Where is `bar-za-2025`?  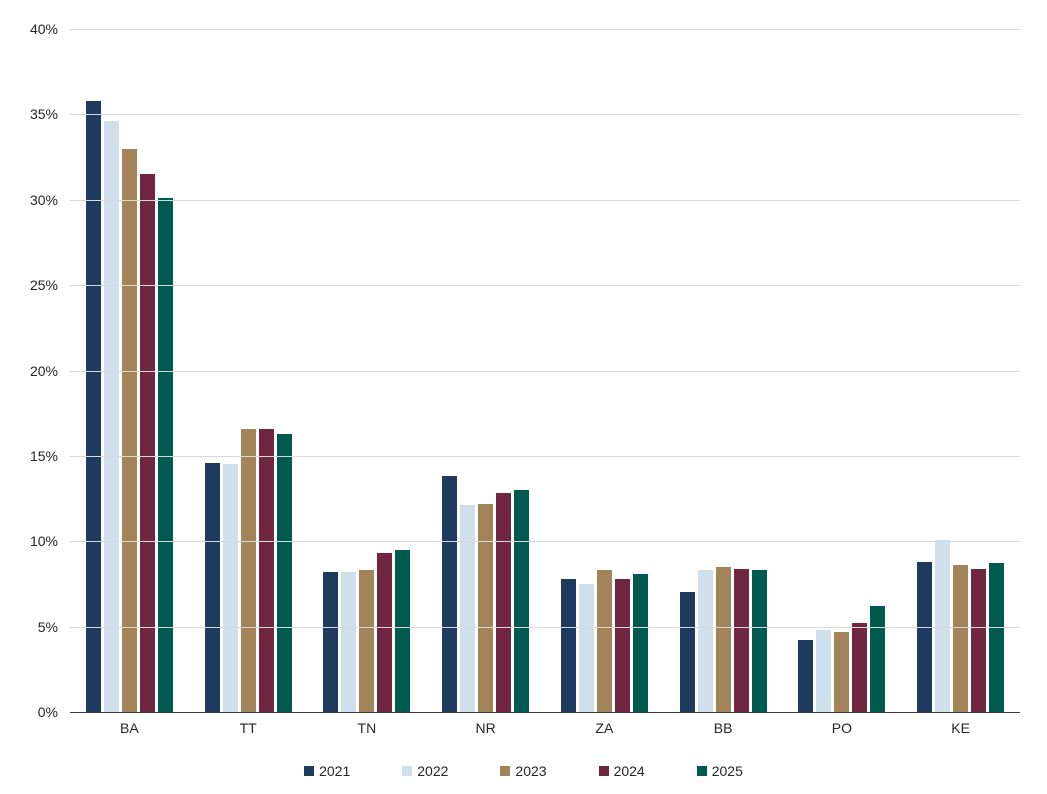
bar-za-2025 is located at coordinates (640, 642).